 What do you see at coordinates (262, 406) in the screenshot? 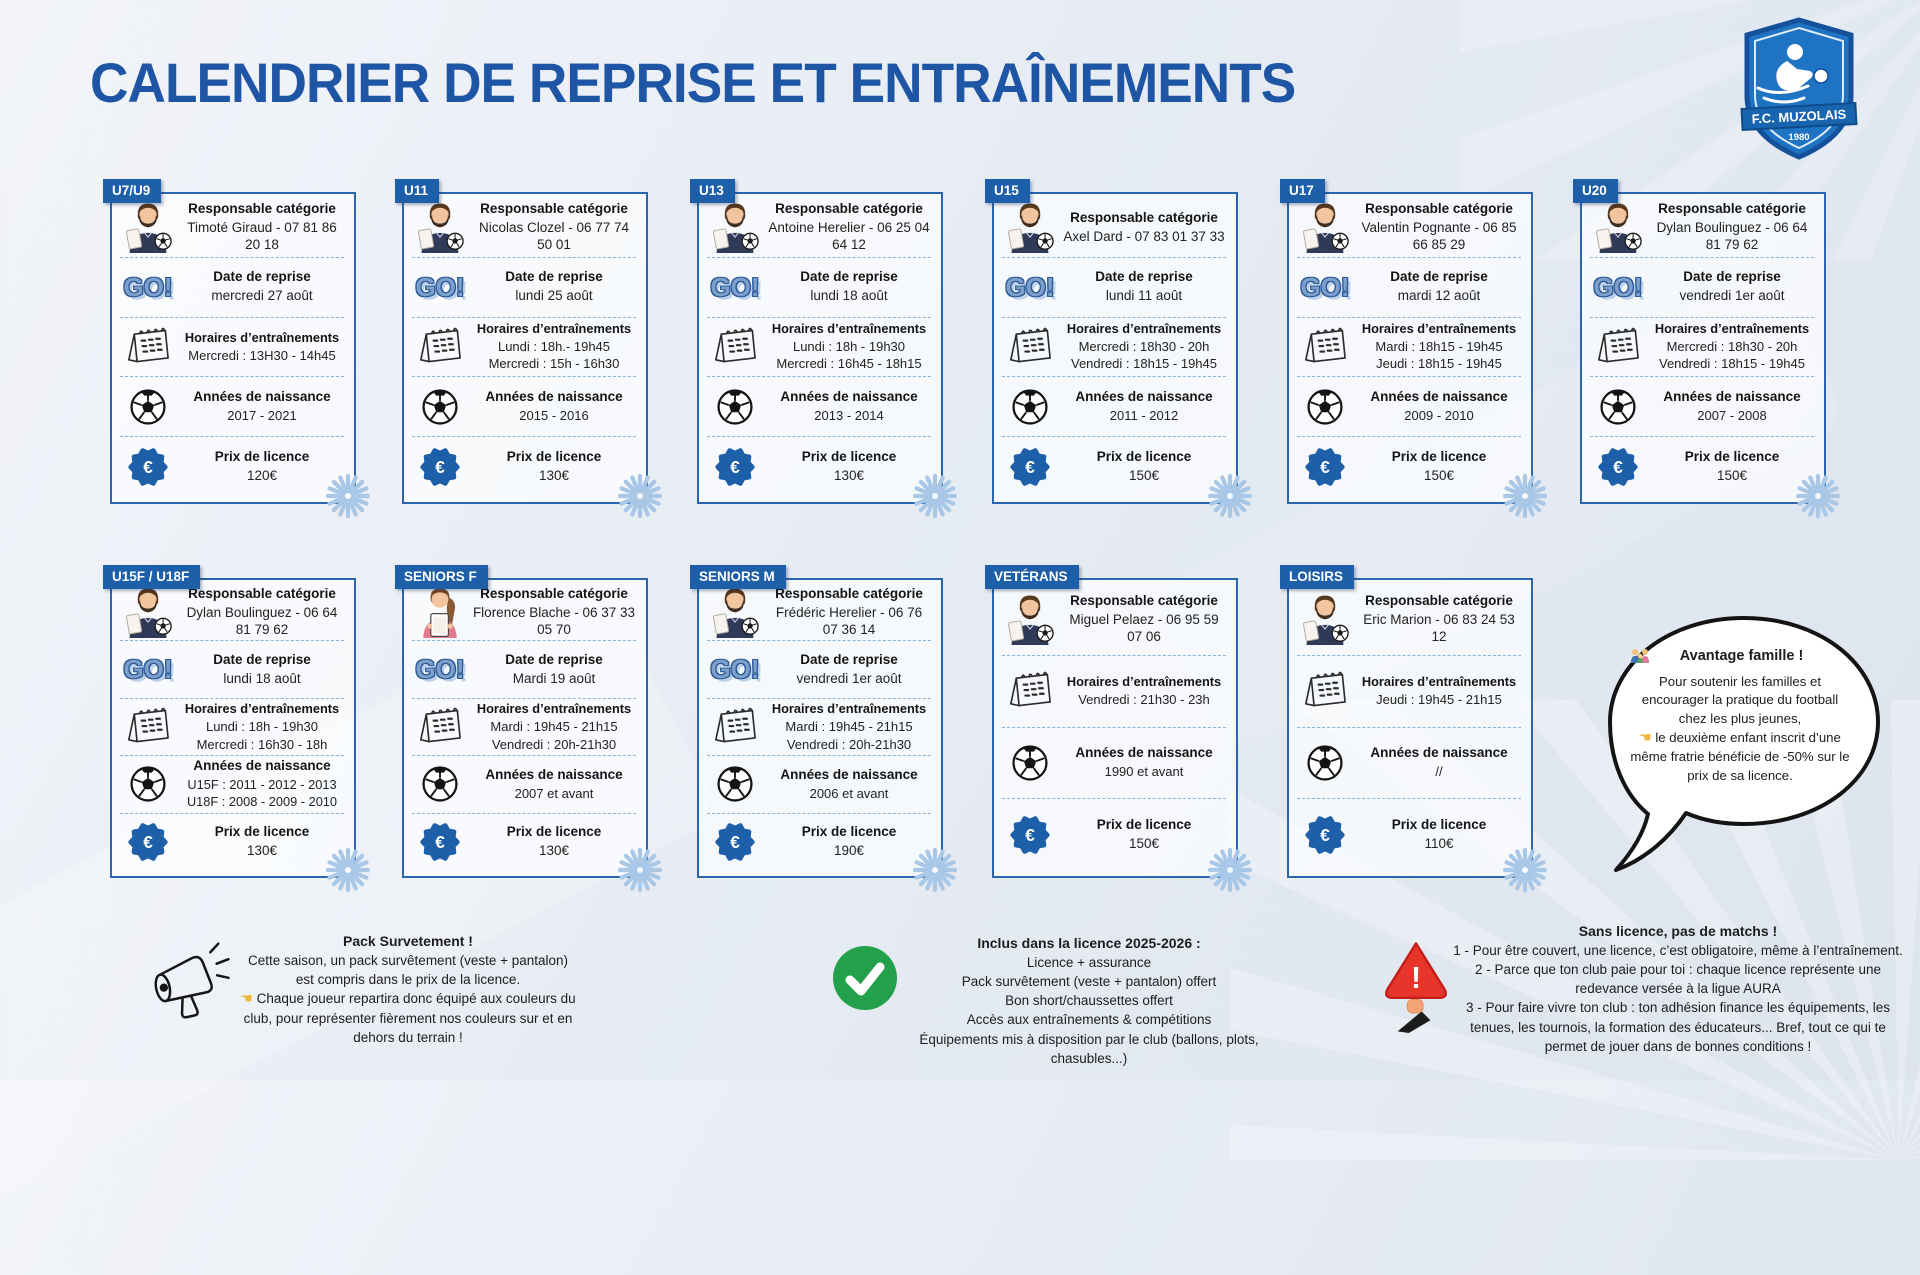
I see `naissance-text: Années de naissance 2017 - 2021` at bounding box center [262, 406].